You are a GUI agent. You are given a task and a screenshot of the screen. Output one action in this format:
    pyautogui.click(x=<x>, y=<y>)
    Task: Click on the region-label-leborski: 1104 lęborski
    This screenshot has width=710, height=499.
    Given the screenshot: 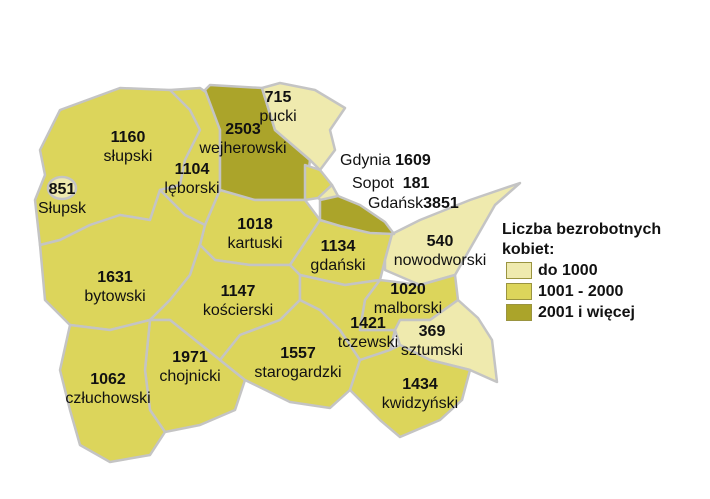 What is the action you would take?
    pyautogui.click(x=191, y=179)
    